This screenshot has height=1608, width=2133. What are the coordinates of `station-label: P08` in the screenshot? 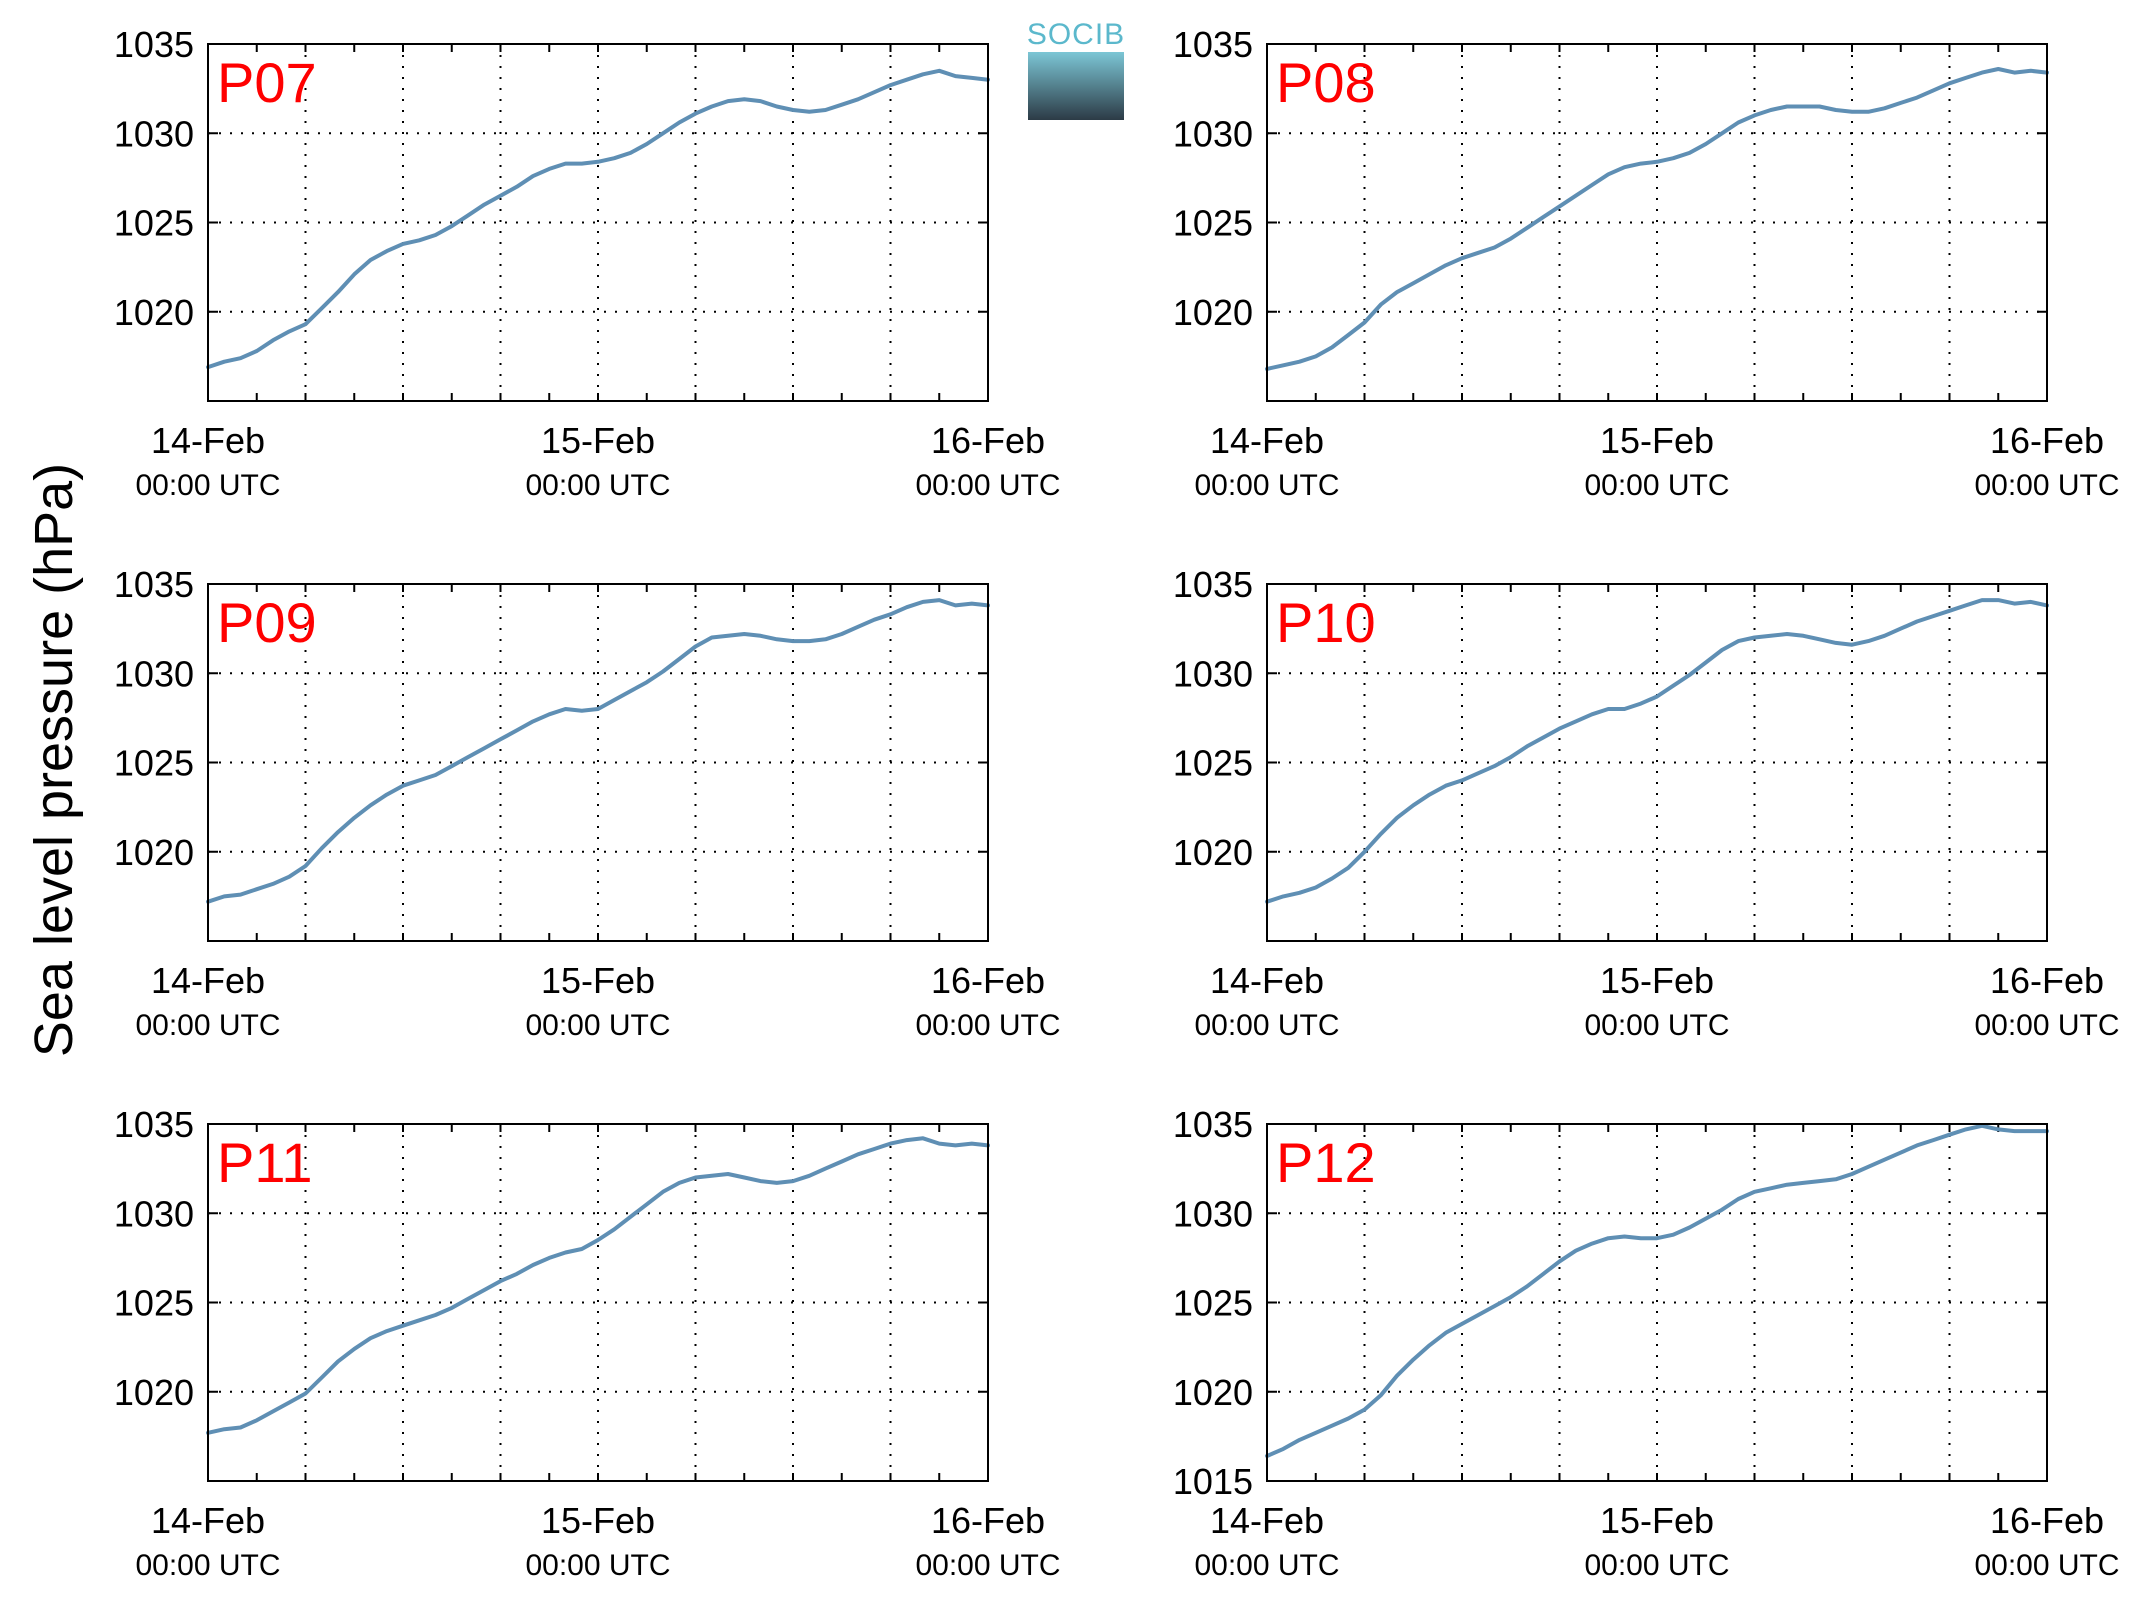 It's located at (1326, 82).